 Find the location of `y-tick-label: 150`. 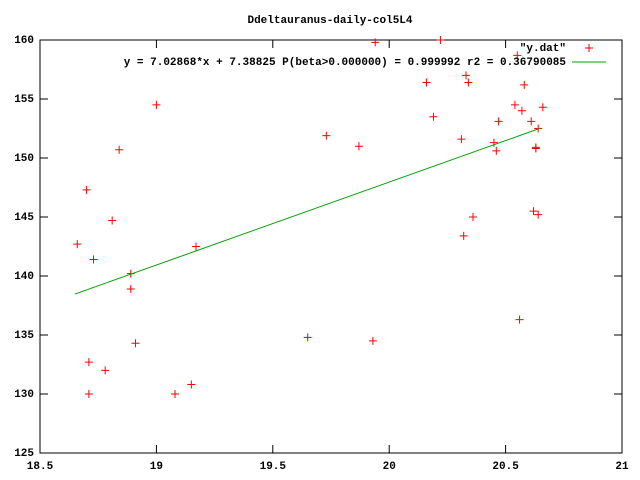

y-tick-label: 150 is located at coordinates (24, 159).